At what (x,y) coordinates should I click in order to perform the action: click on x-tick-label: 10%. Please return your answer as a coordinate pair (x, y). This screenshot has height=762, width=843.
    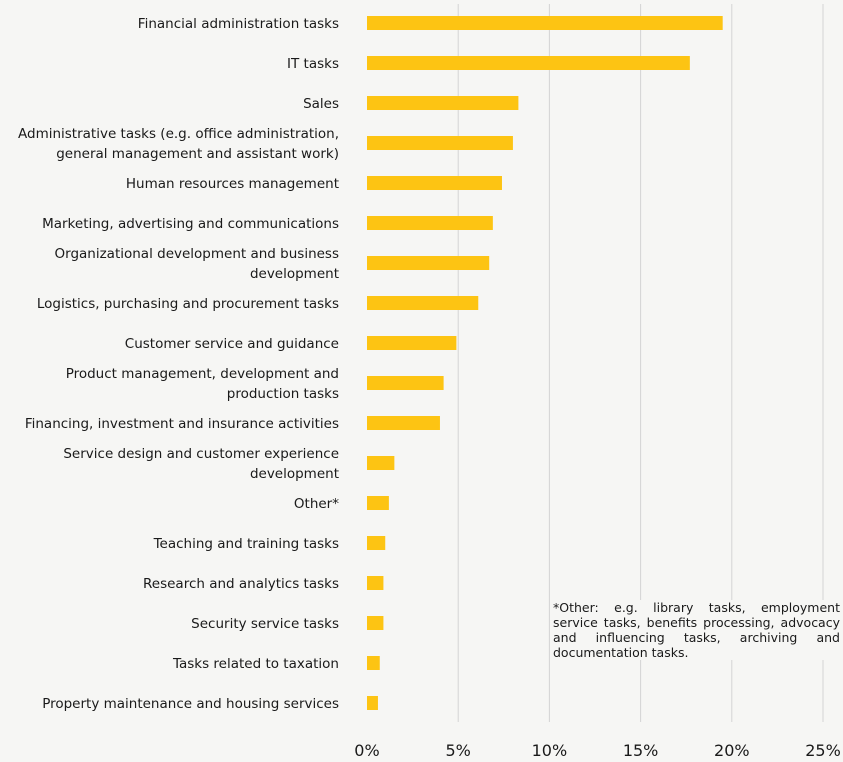
    Looking at the image, I should click on (550, 750).